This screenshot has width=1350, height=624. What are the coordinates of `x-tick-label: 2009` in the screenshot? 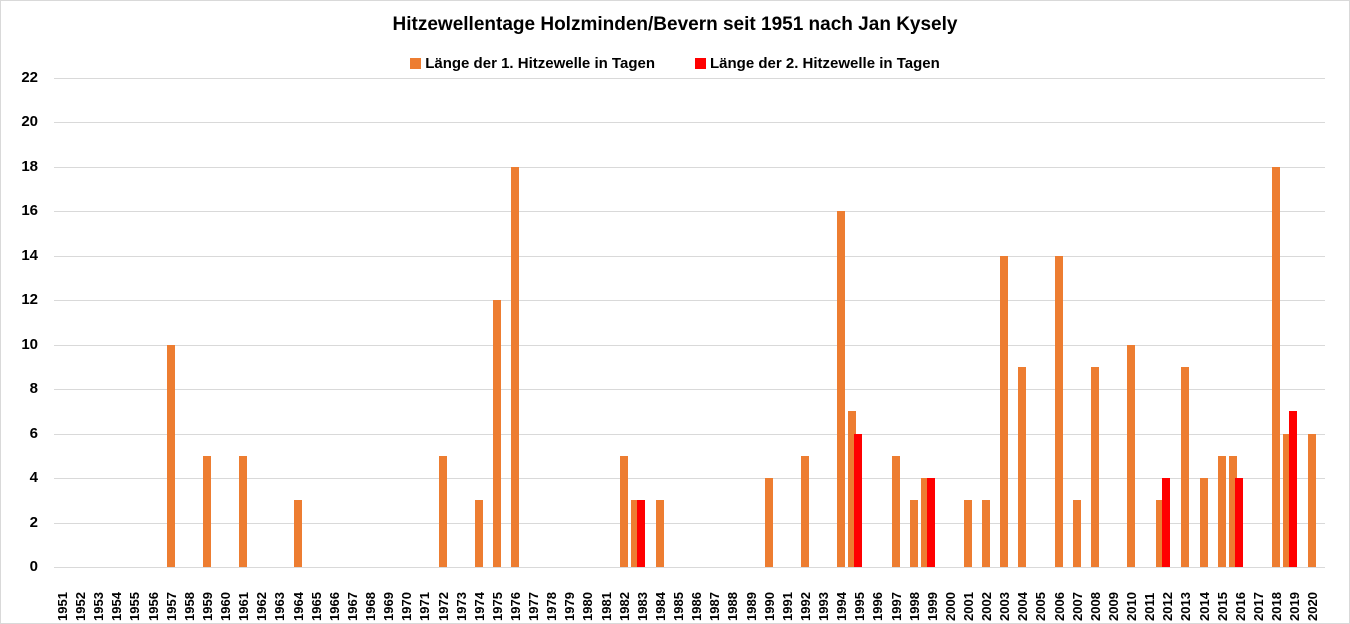 It's located at (1113, 606).